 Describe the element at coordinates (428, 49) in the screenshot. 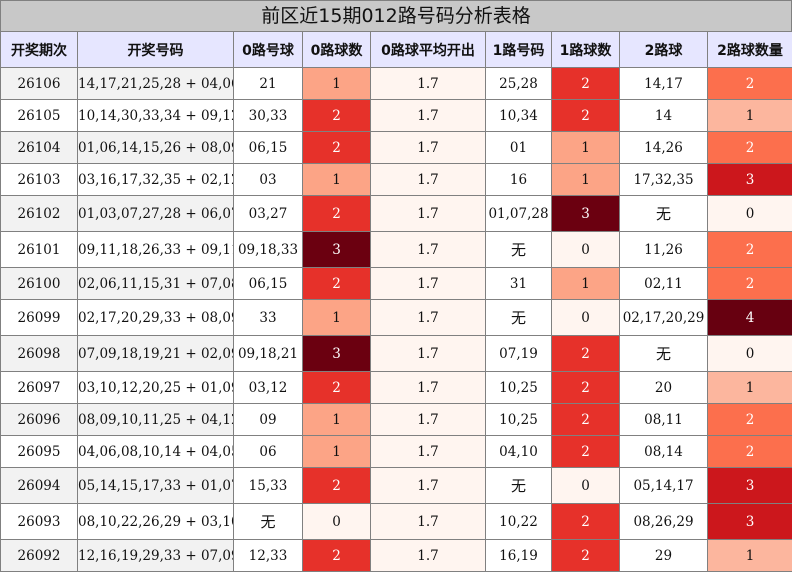

I see `header-route0-average: 0路球平均开出` at that location.